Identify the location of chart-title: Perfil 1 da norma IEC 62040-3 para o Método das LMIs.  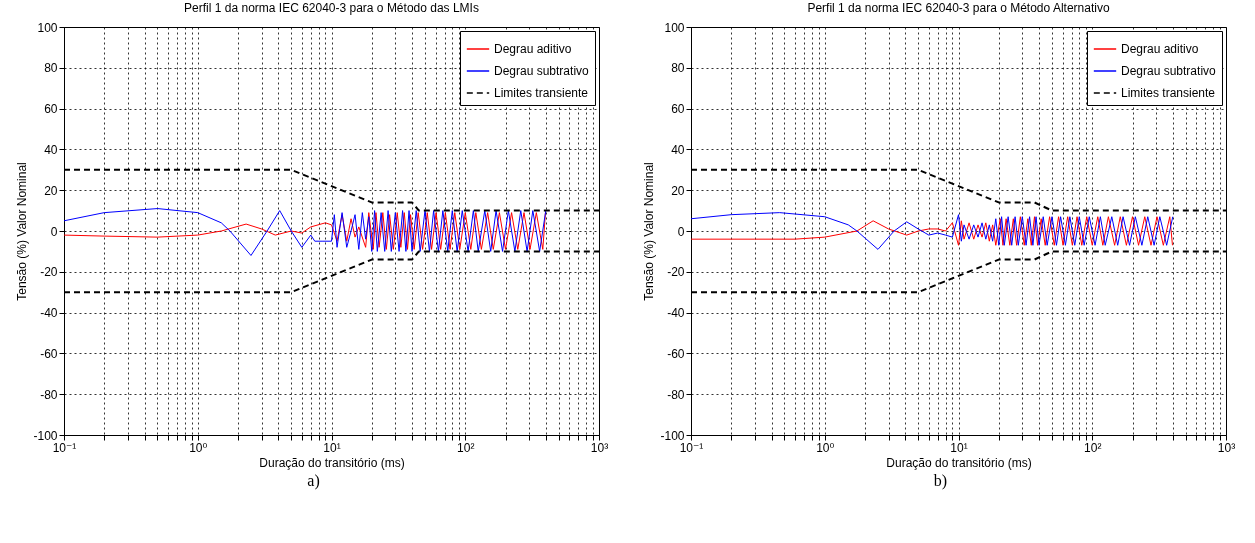
(331, 8).